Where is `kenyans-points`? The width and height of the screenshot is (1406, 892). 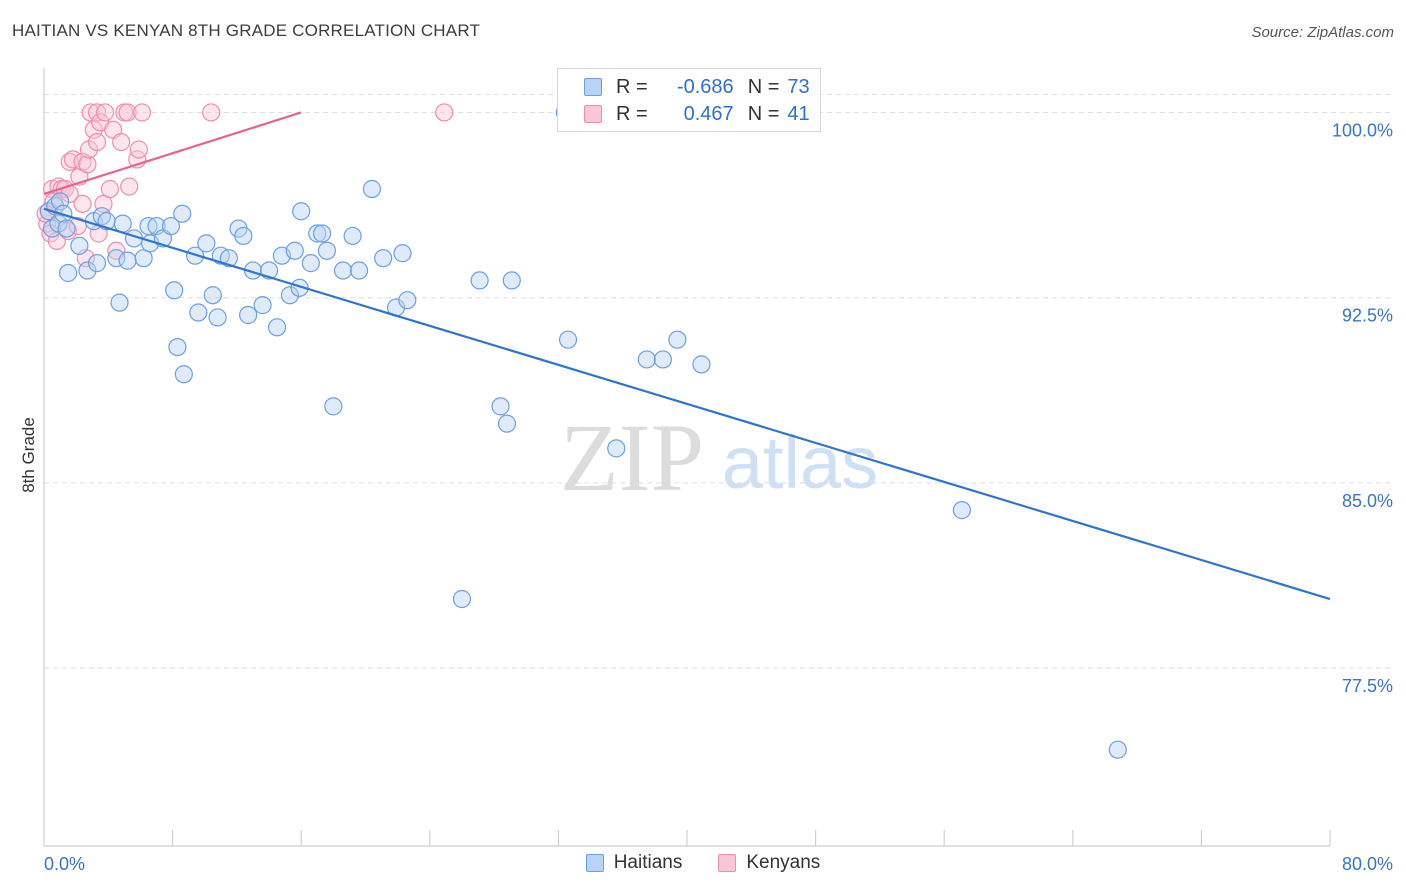
kenyans-points is located at coordinates (245, 185).